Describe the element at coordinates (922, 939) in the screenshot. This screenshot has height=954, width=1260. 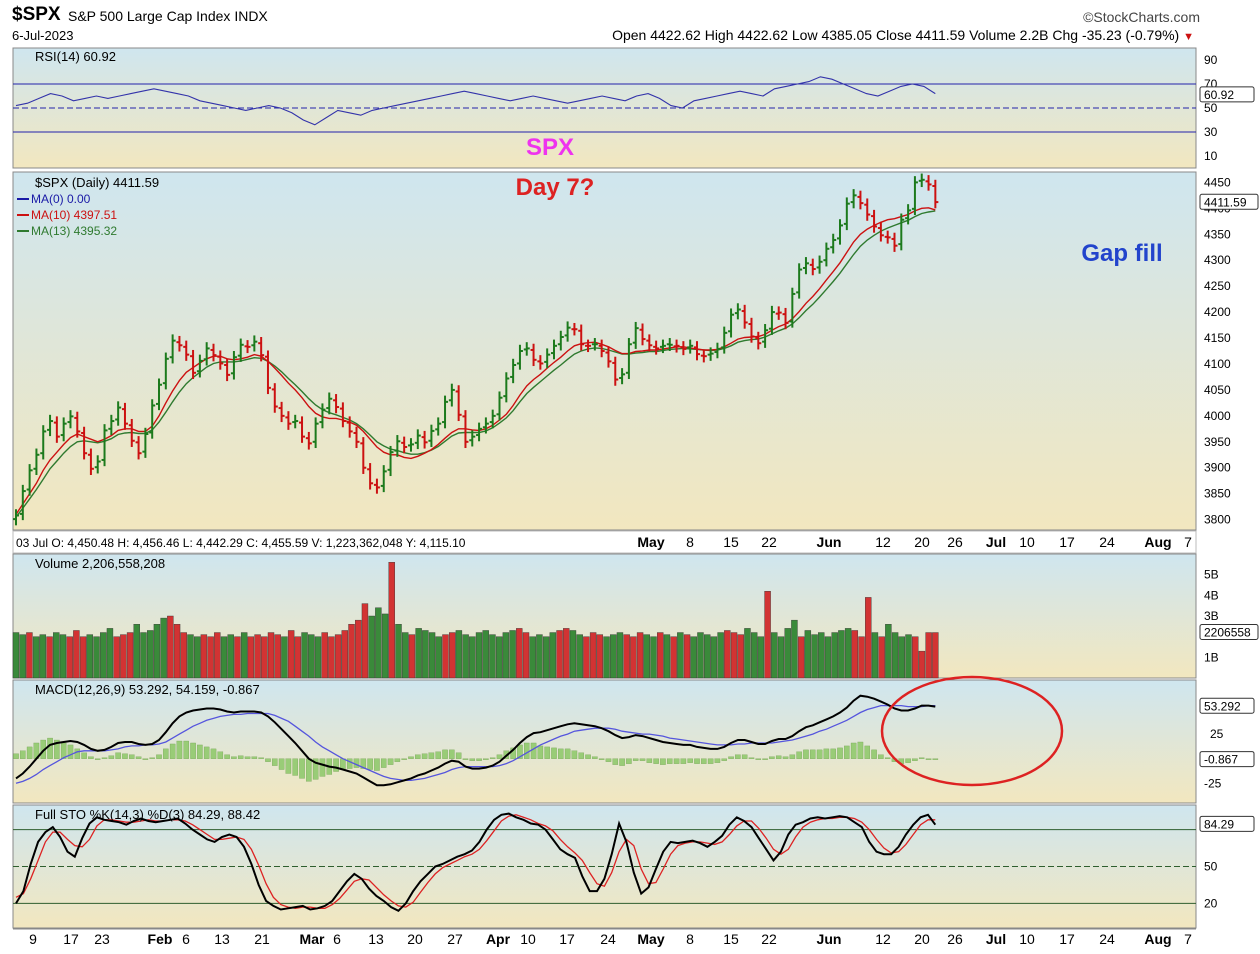
I see `bottom-date-tick-22: 20` at that location.